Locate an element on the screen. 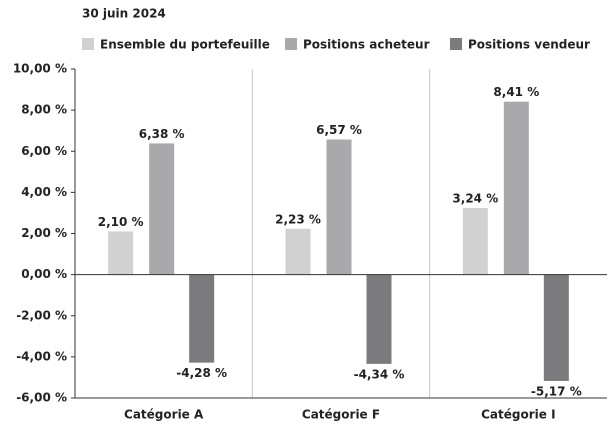 The image size is (607, 429). legend-label: Positions vendeur is located at coordinates (529, 45).